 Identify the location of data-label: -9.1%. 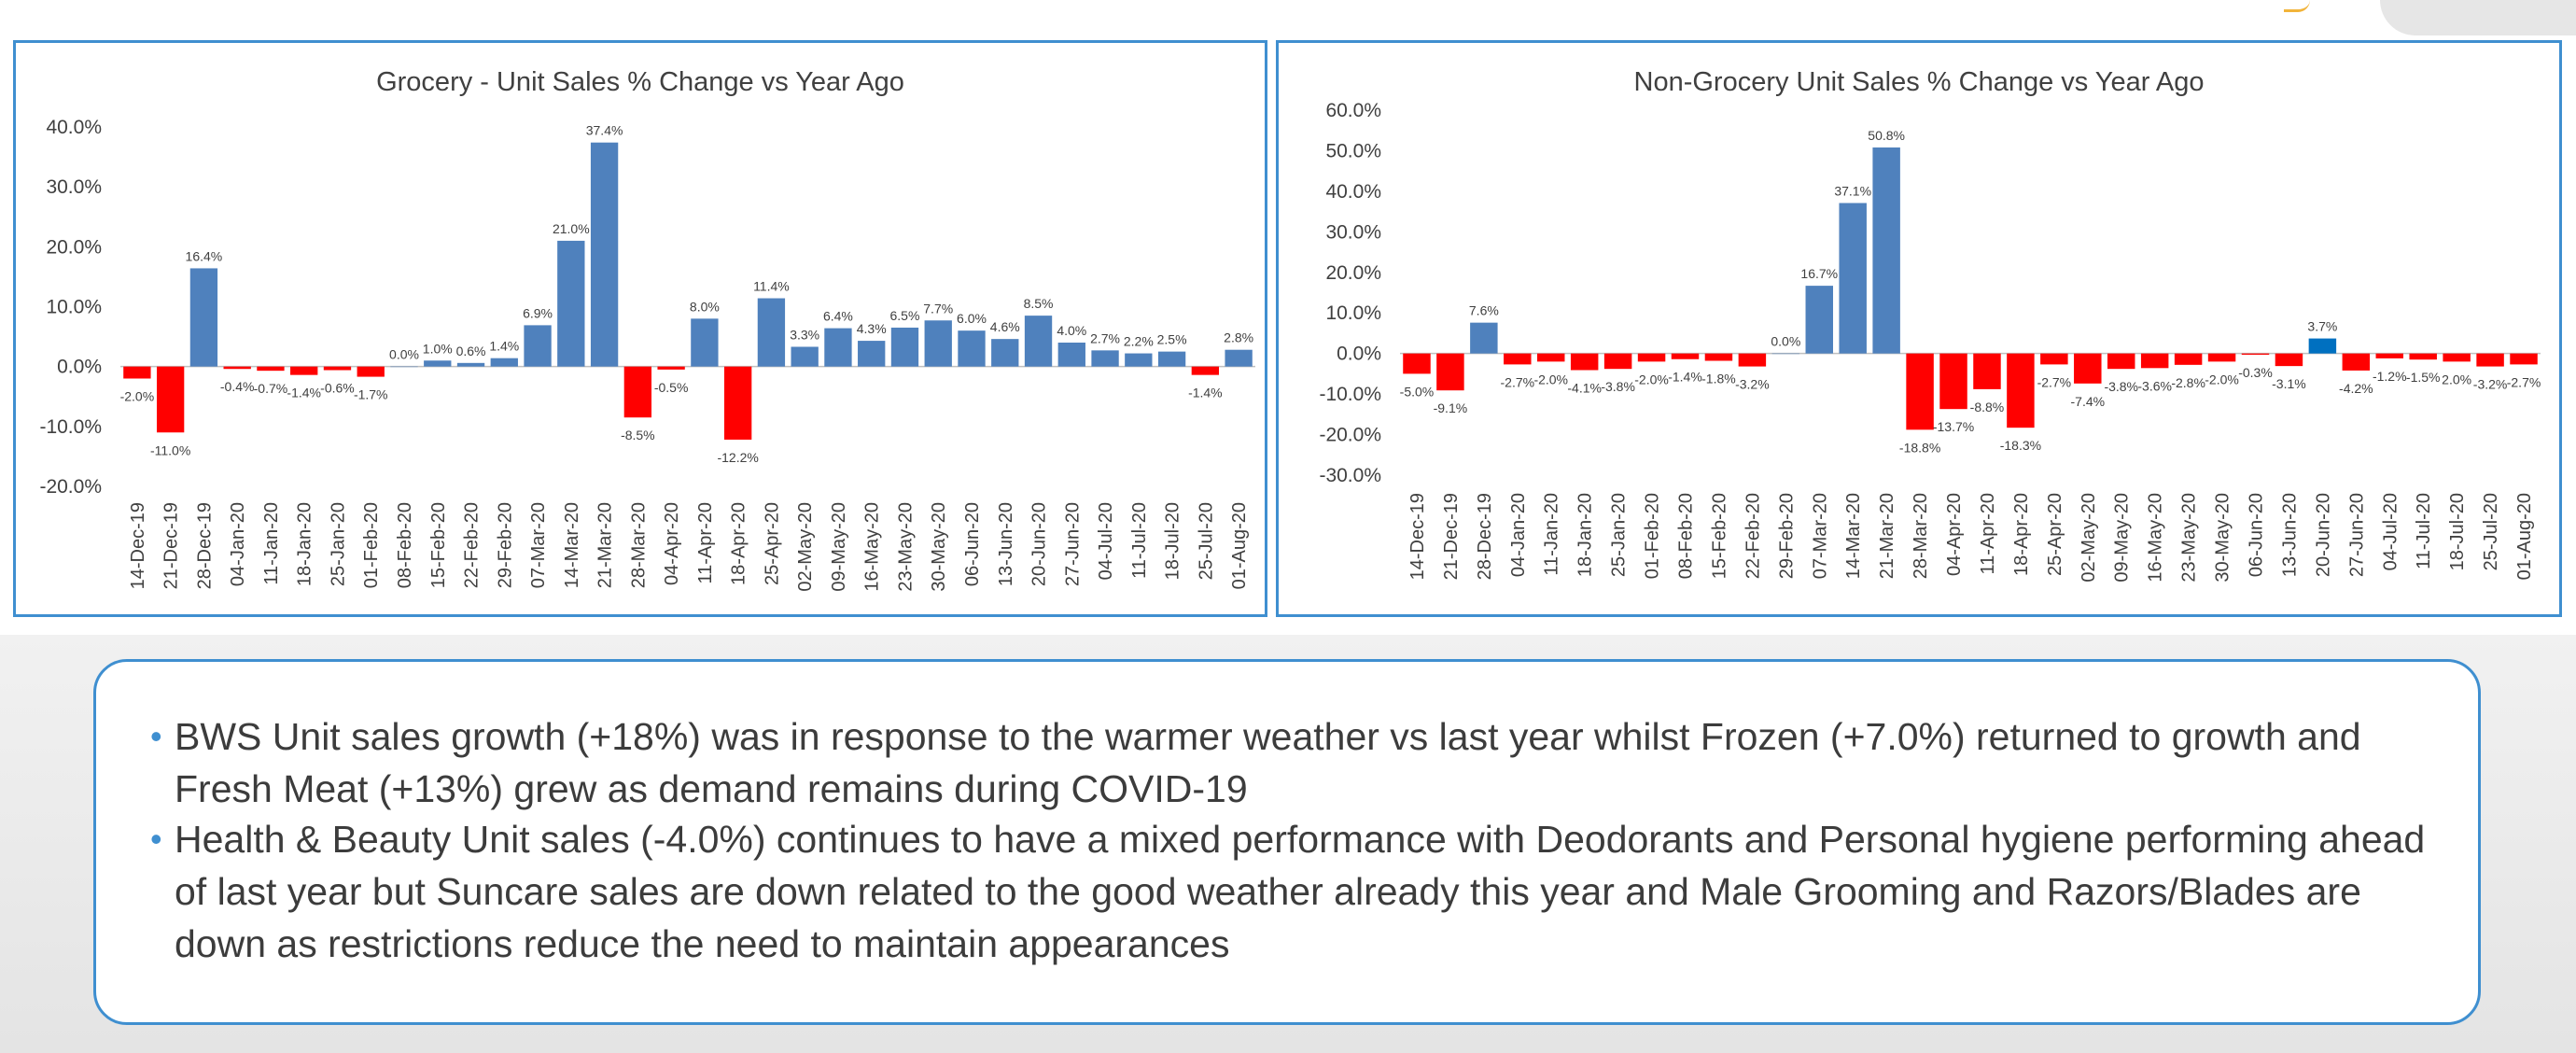
(1451, 407).